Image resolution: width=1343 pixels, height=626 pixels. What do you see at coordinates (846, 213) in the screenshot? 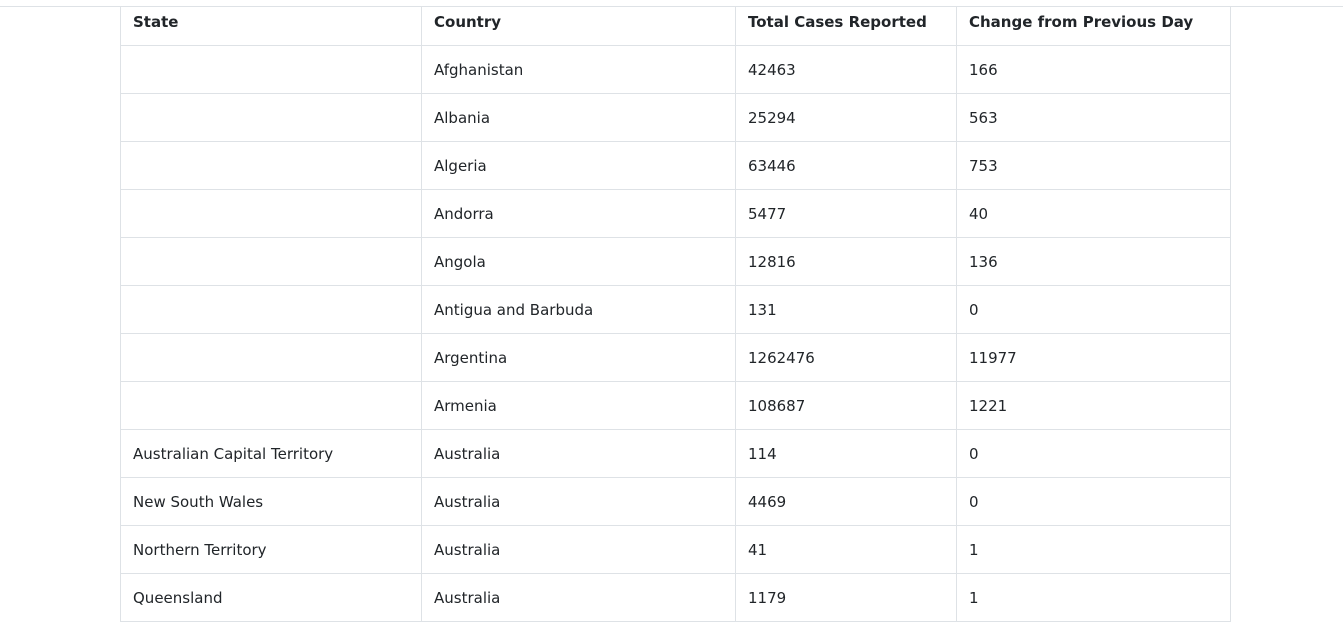
I see `cell-total-cases: 5477` at bounding box center [846, 213].